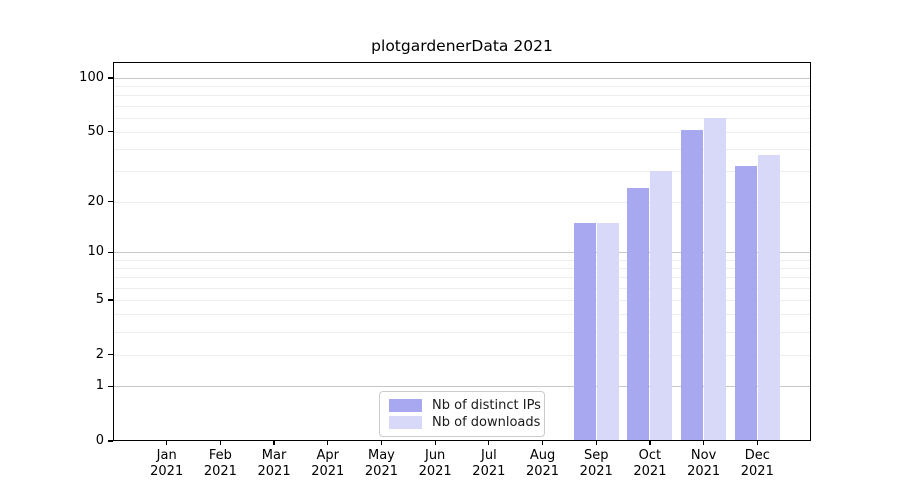 The image size is (900, 500). Describe the element at coordinates (757, 443) in the screenshot. I see `x-tick-dec` at that location.